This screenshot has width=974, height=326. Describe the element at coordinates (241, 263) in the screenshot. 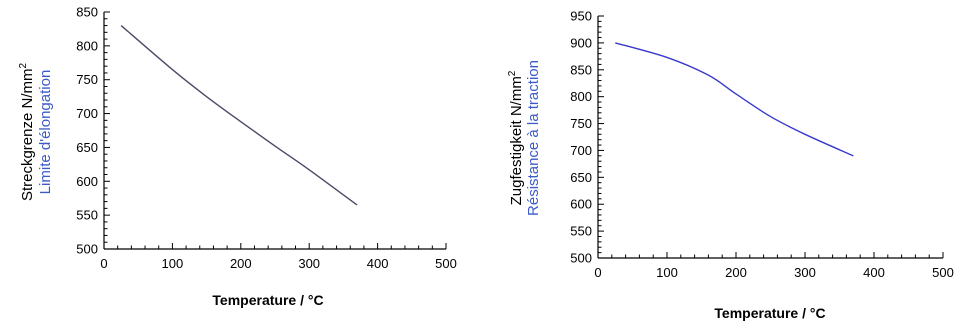

I see `chart1-x-tick-label: 200` at that location.